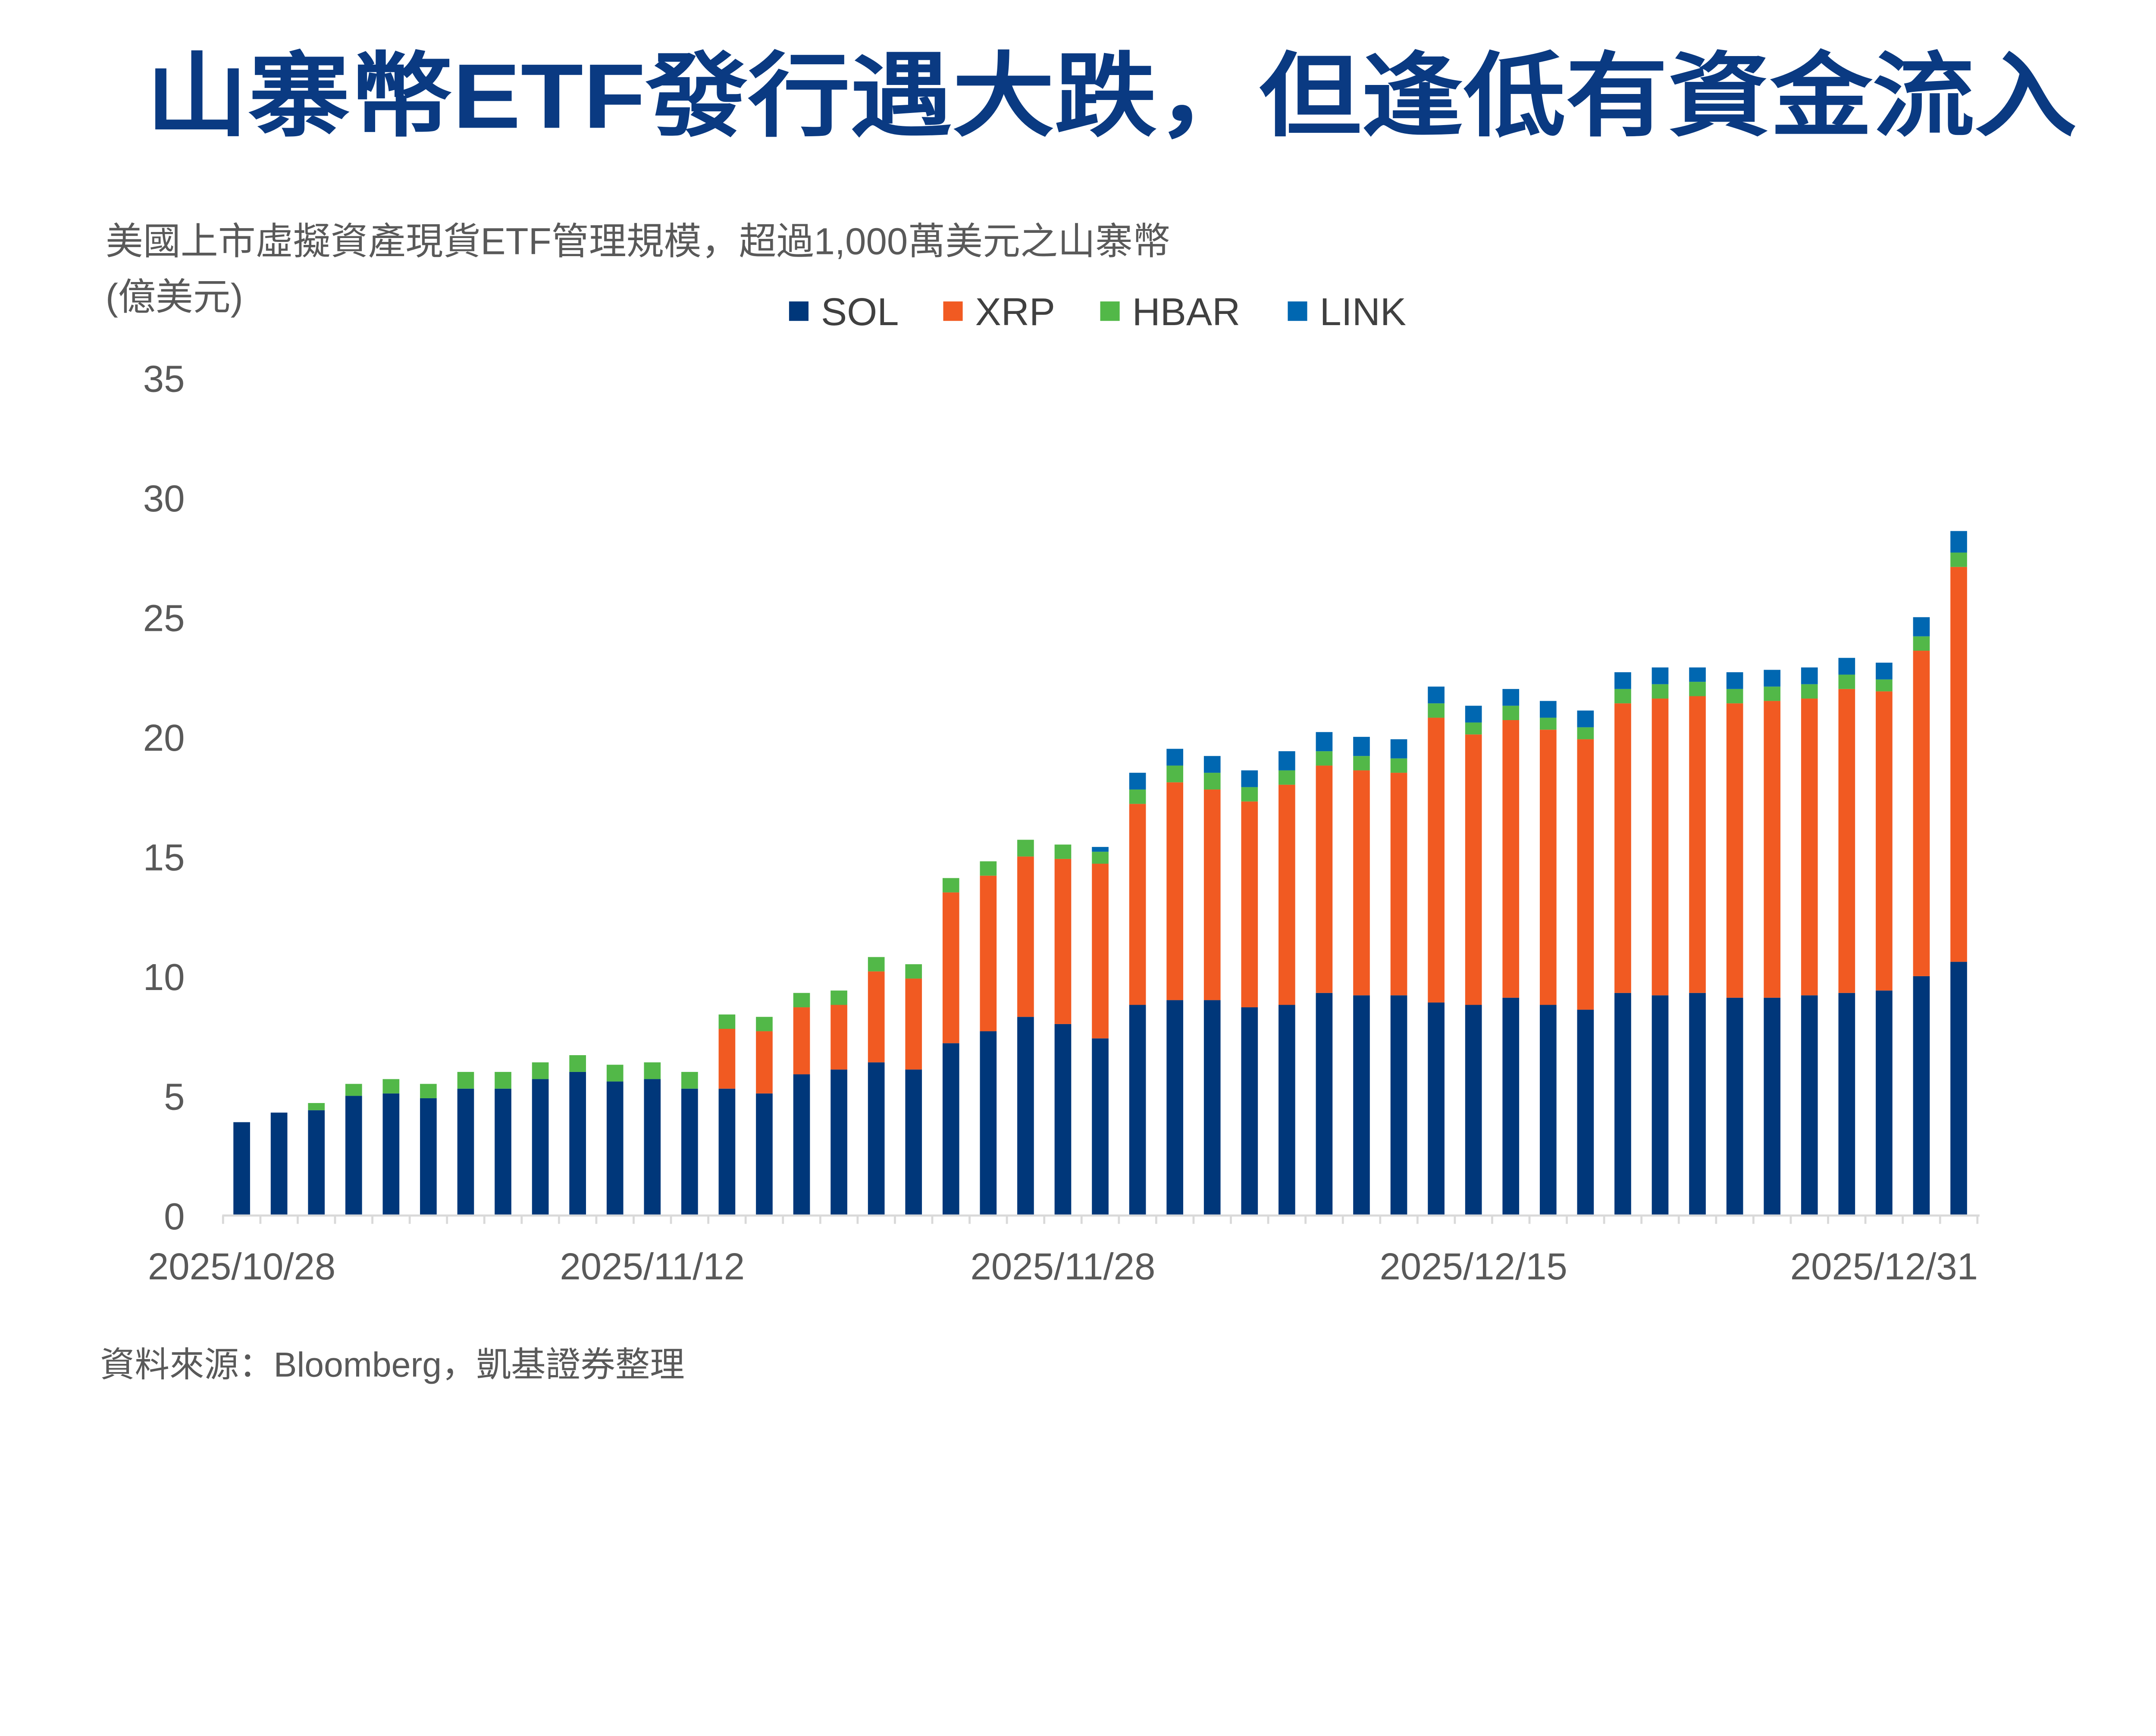 The image size is (2156, 1736). Describe the element at coordinates (174, 297) in the screenshot. I see `y-axis-unit: (億美元)` at that location.